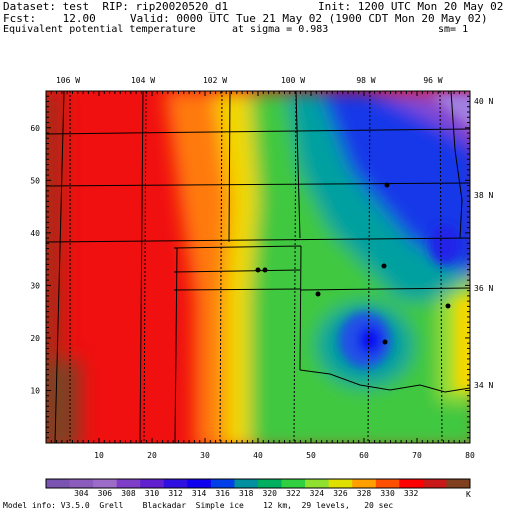 The height and width of the screenshot is (512, 512). Describe the element at coordinates (353, 263) in the screenshot. I see `station-markers` at that location.